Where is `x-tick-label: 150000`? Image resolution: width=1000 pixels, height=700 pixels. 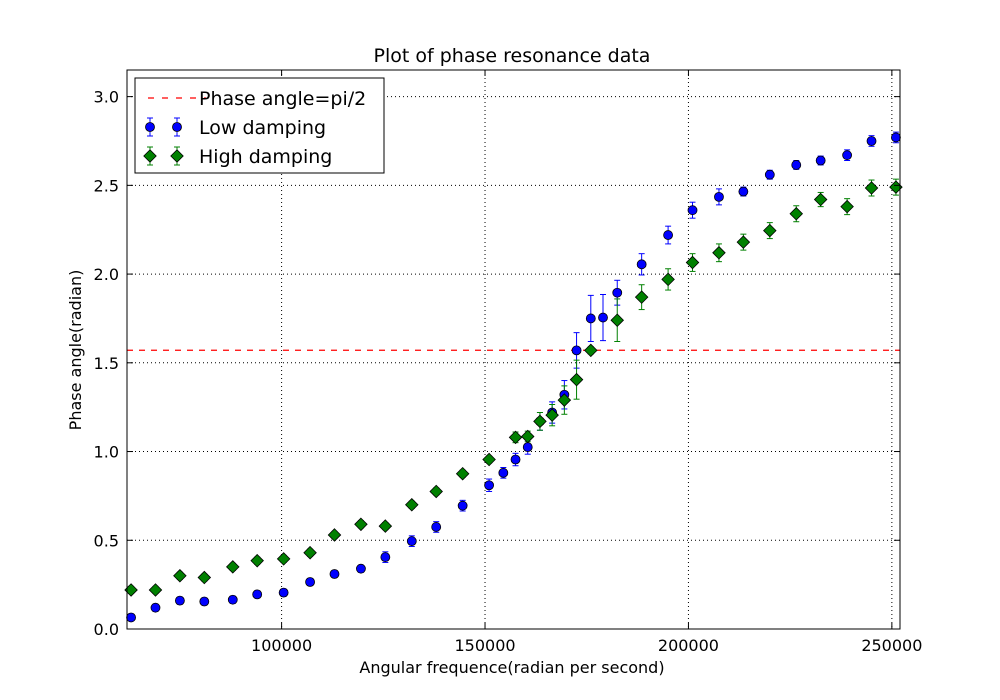
x-tick-label: 150000 is located at coordinates (484, 645).